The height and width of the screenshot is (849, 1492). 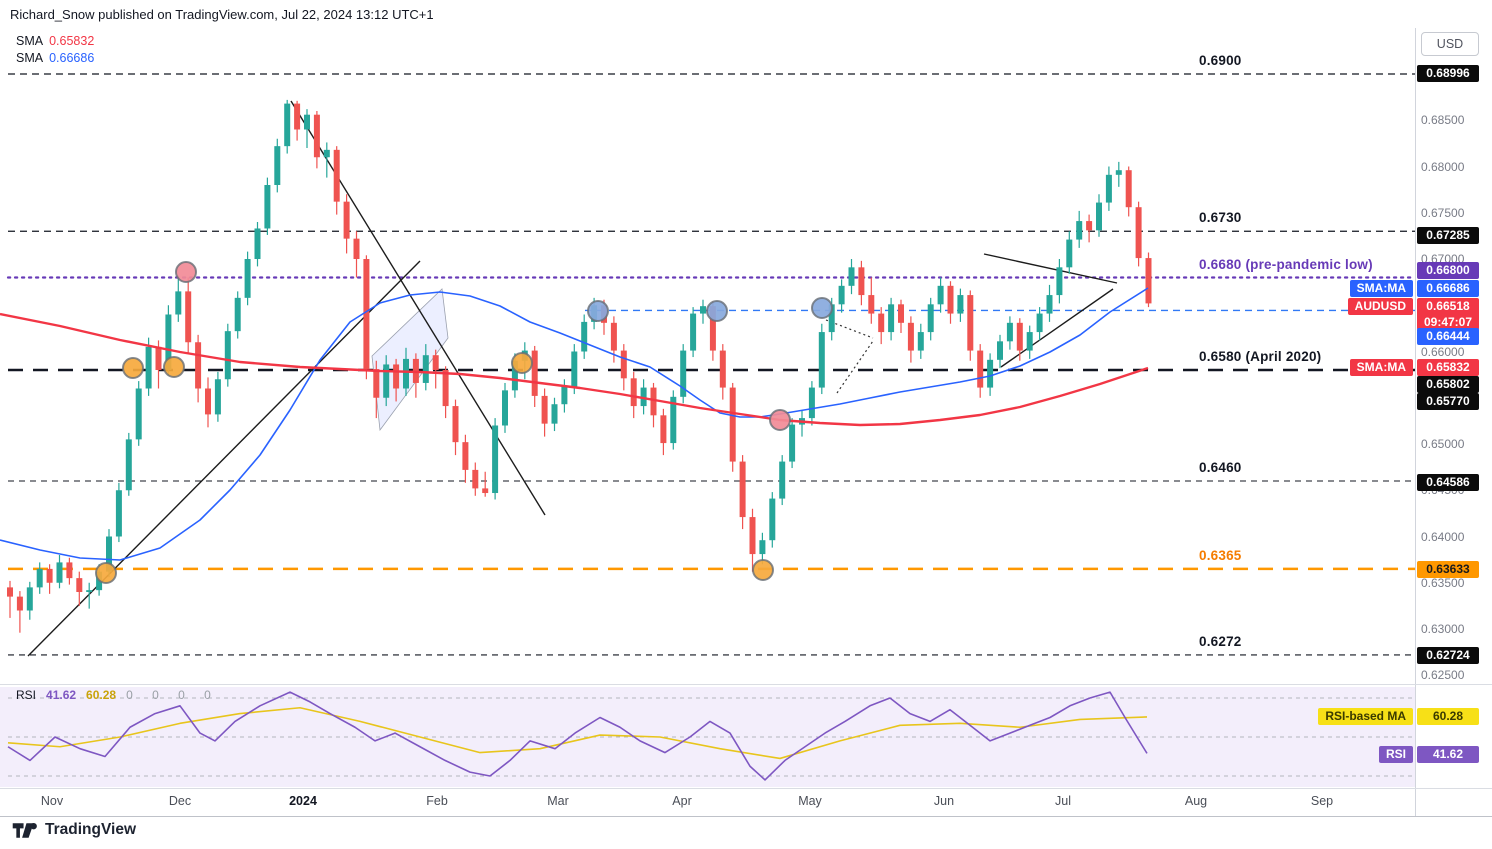 What do you see at coordinates (172, 695) in the screenshot?
I see `rsi-hidden-values: 0 0 0 0` at bounding box center [172, 695].